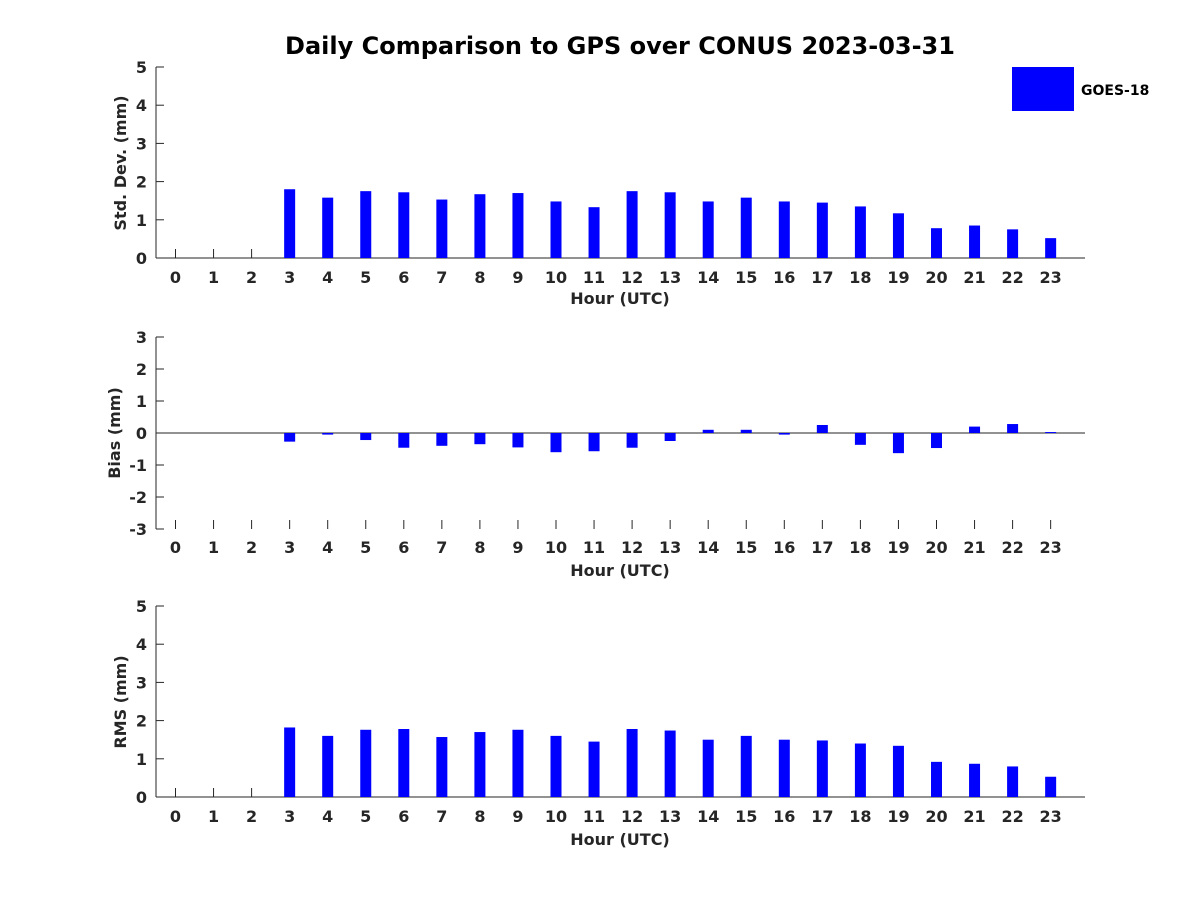  Describe the element at coordinates (898, 816) in the screenshot. I see `x-tick-label: 19` at that location.